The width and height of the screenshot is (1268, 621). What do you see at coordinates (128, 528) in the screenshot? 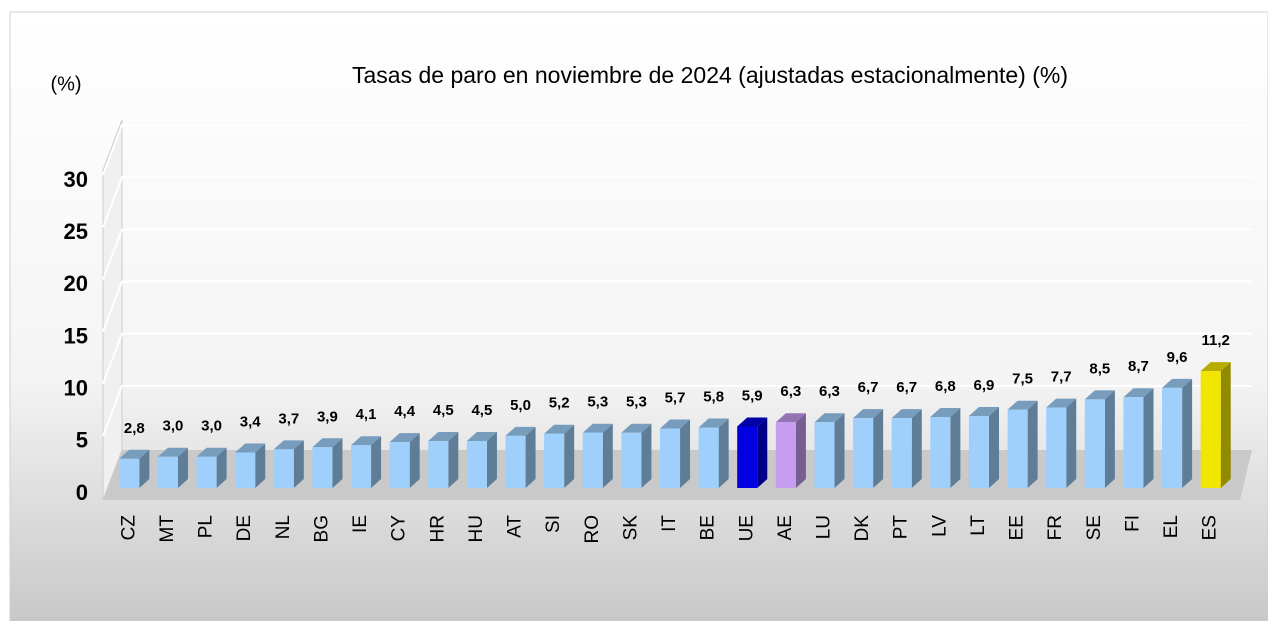
I see `x-tick-label: CZ` at bounding box center [128, 528].